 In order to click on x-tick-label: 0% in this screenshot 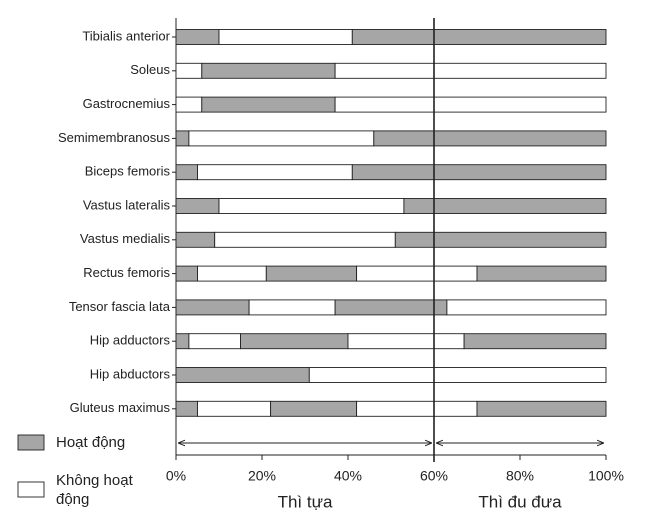, I will do `click(176, 476)`.